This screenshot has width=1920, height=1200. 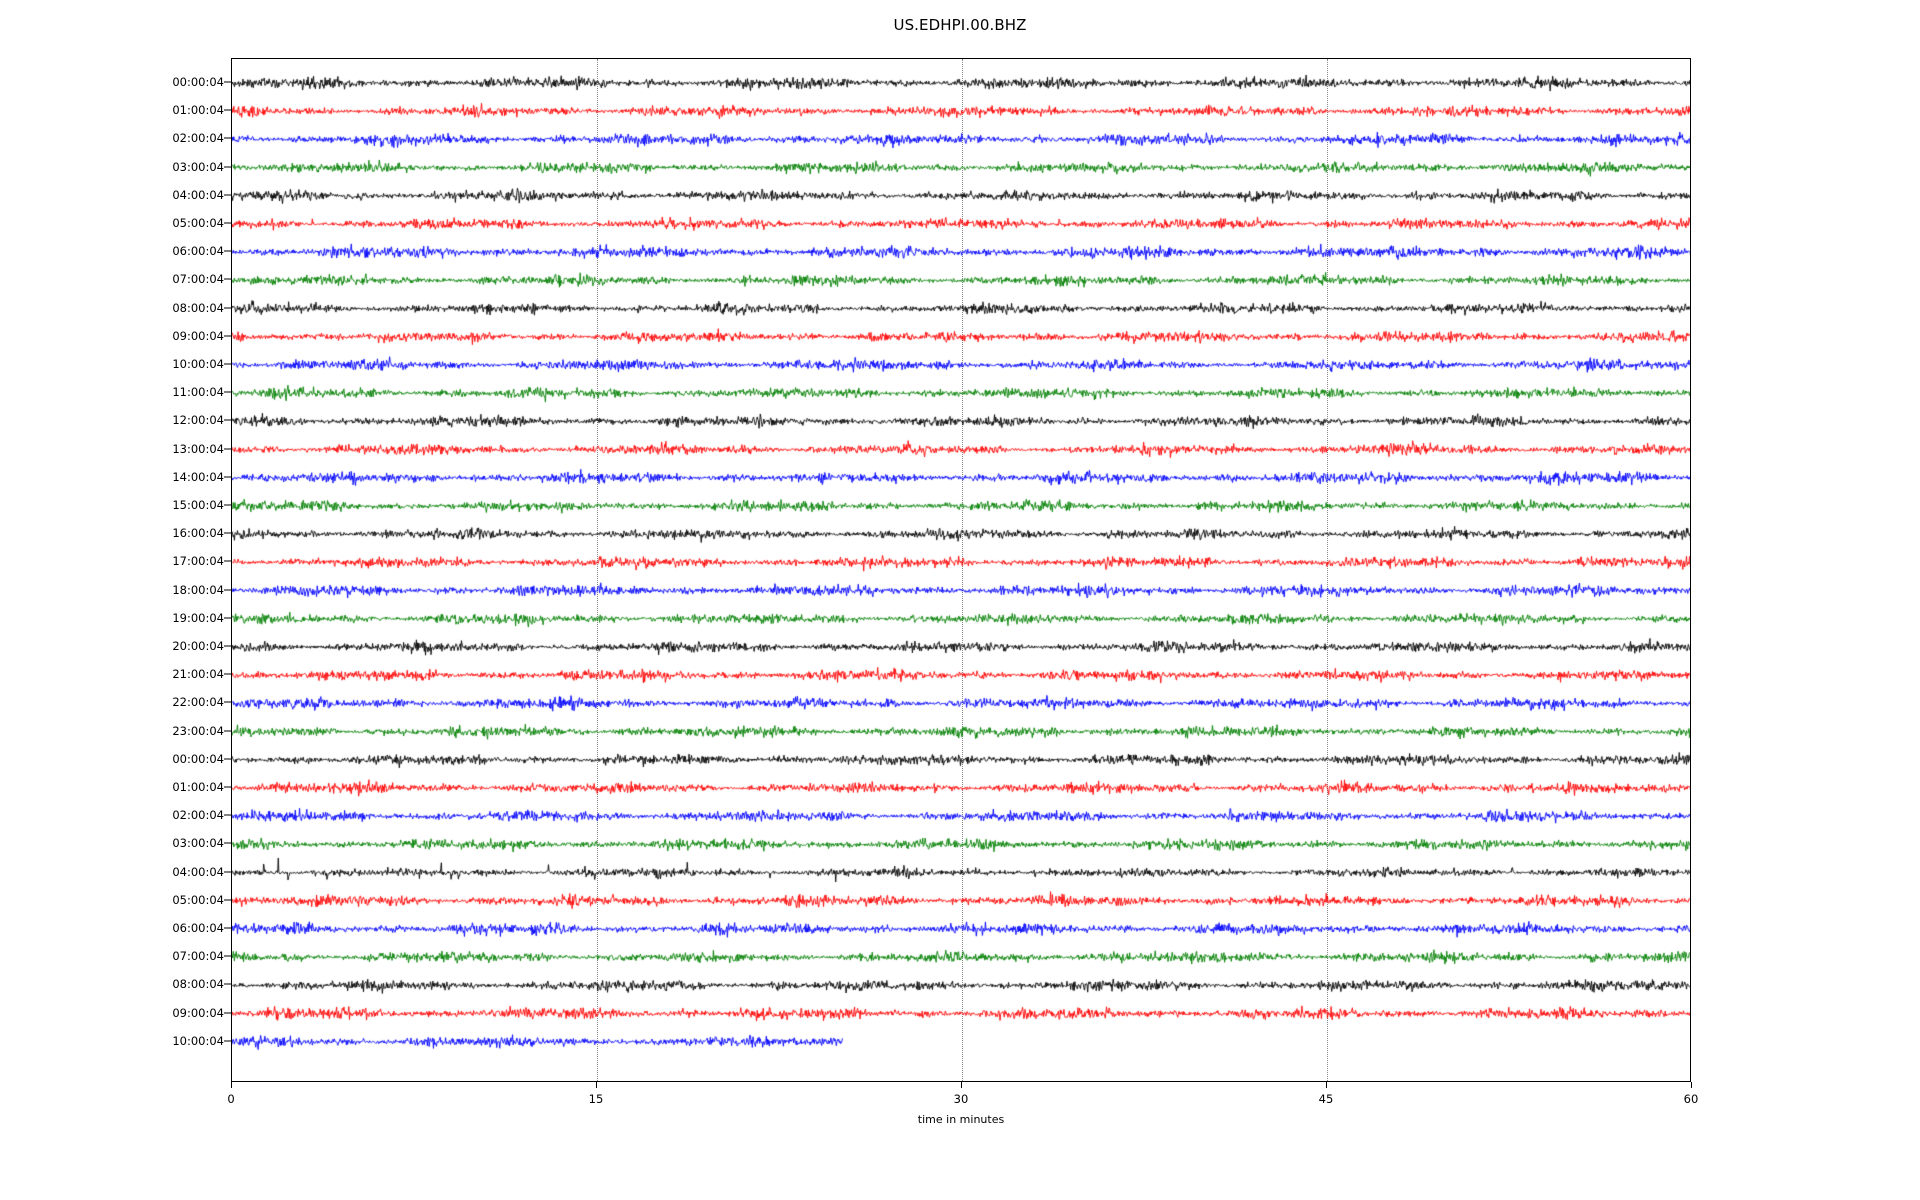 What do you see at coordinates (198, 420) in the screenshot?
I see `y-tick-label: 12:00:04` at bounding box center [198, 420].